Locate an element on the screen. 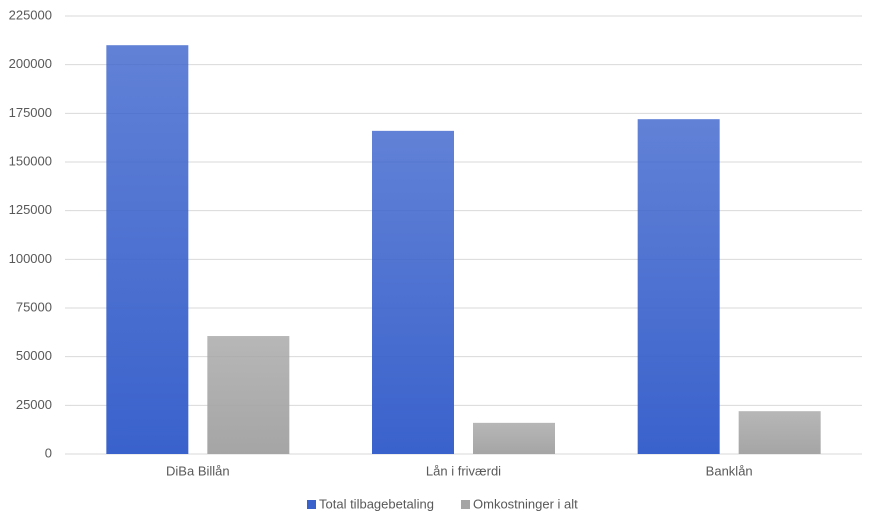  legend-label: Total tilbagebetaling is located at coordinates (376, 503).